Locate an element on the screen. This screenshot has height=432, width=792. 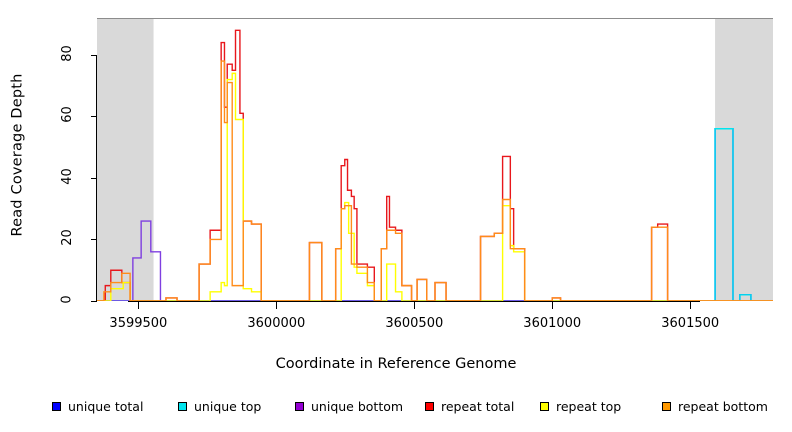
y-tick-label-text: 60 is located at coordinates (67, 115).